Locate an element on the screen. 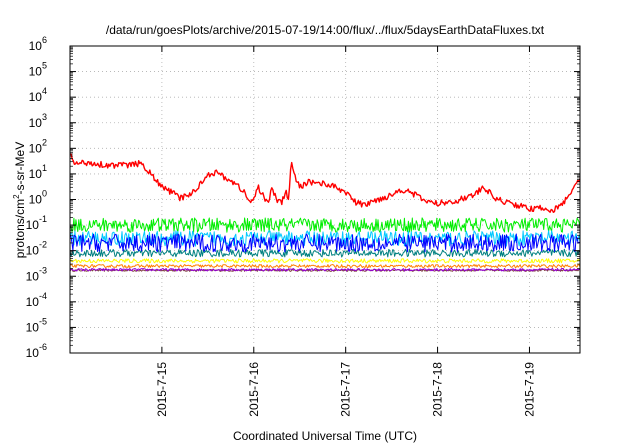 The height and width of the screenshot is (448, 640). x-tick-label: 2015-7-17 is located at coordinates (346, 389).